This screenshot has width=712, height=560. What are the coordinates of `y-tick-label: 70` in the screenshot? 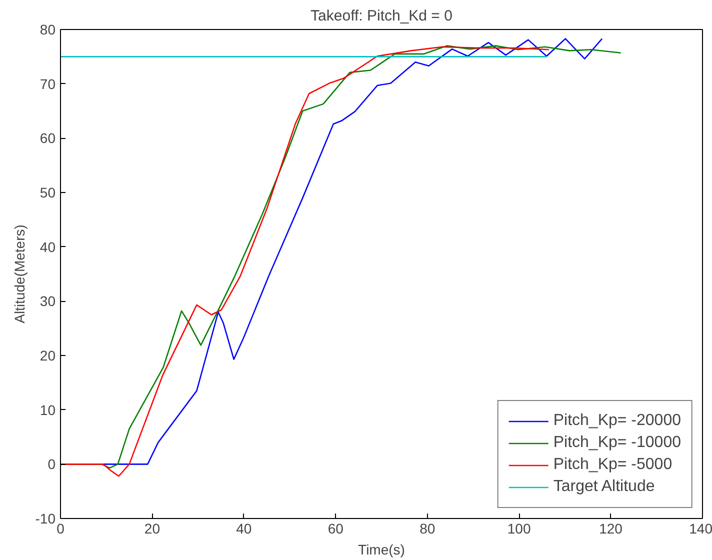 It's located at (48, 84).